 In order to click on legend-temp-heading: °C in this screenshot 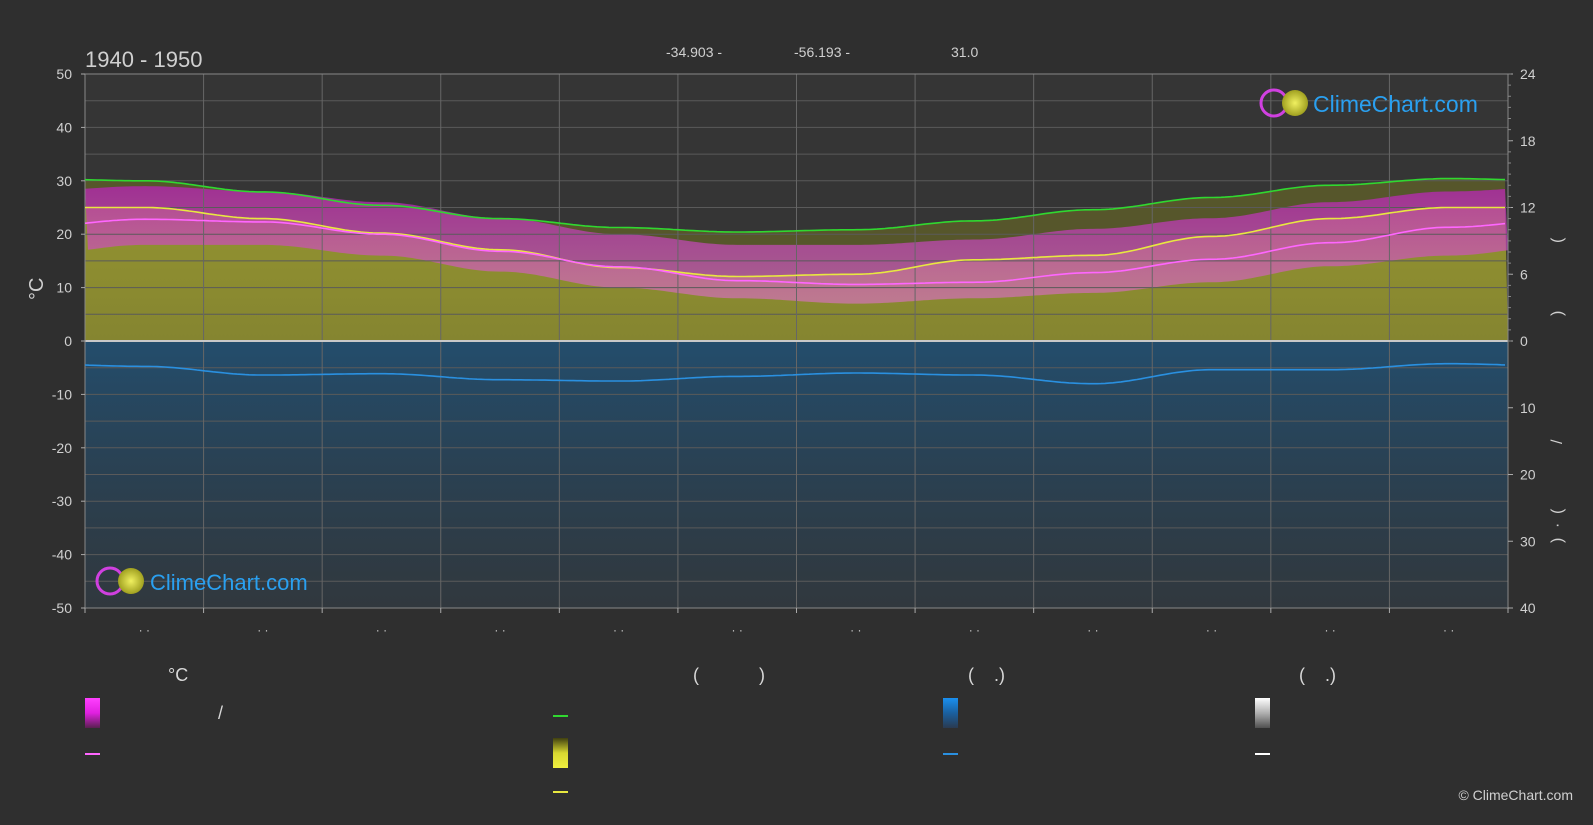, I will do `click(178, 675)`.